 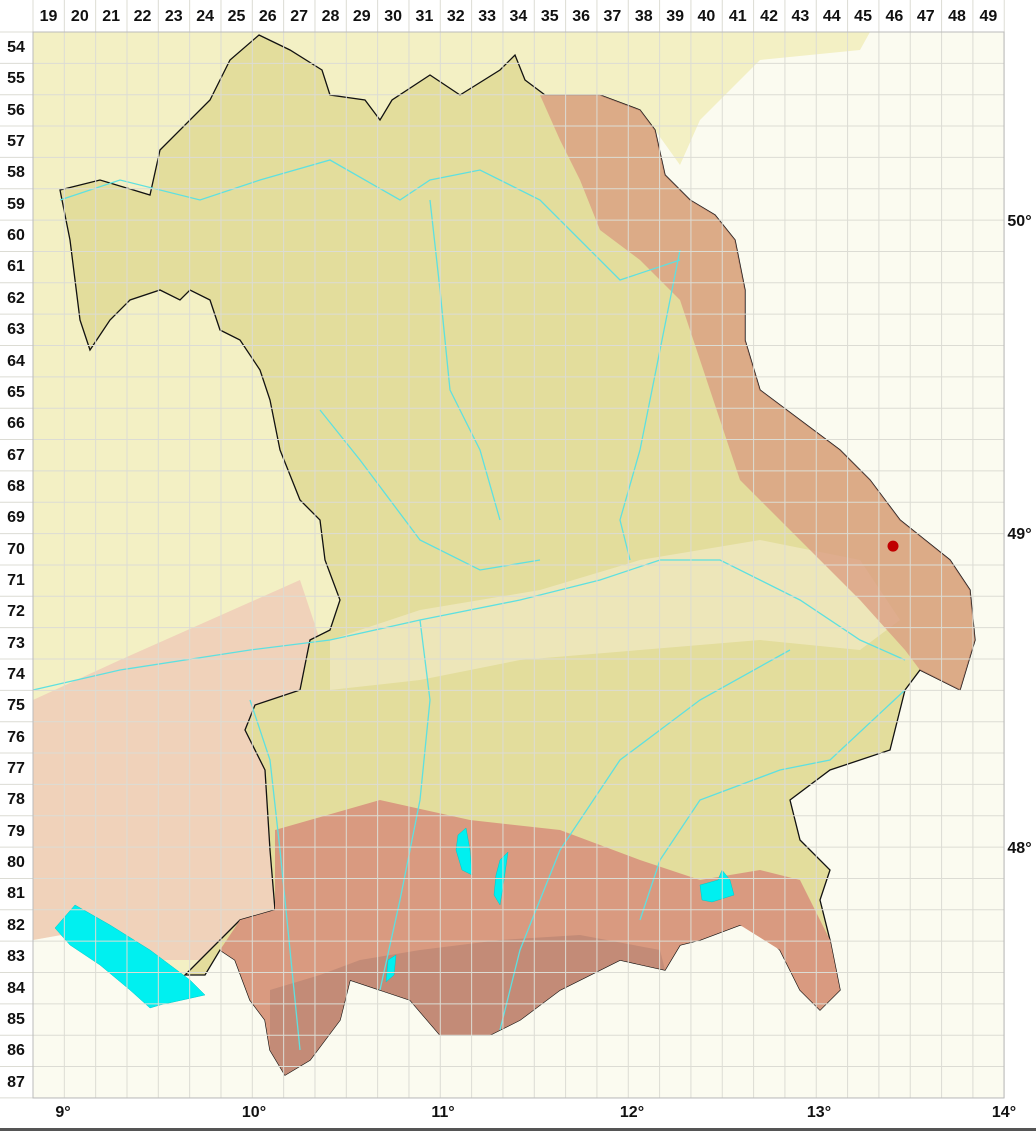 What do you see at coordinates (16, 894) in the screenshot?
I see `grid-row-label: 81` at bounding box center [16, 894].